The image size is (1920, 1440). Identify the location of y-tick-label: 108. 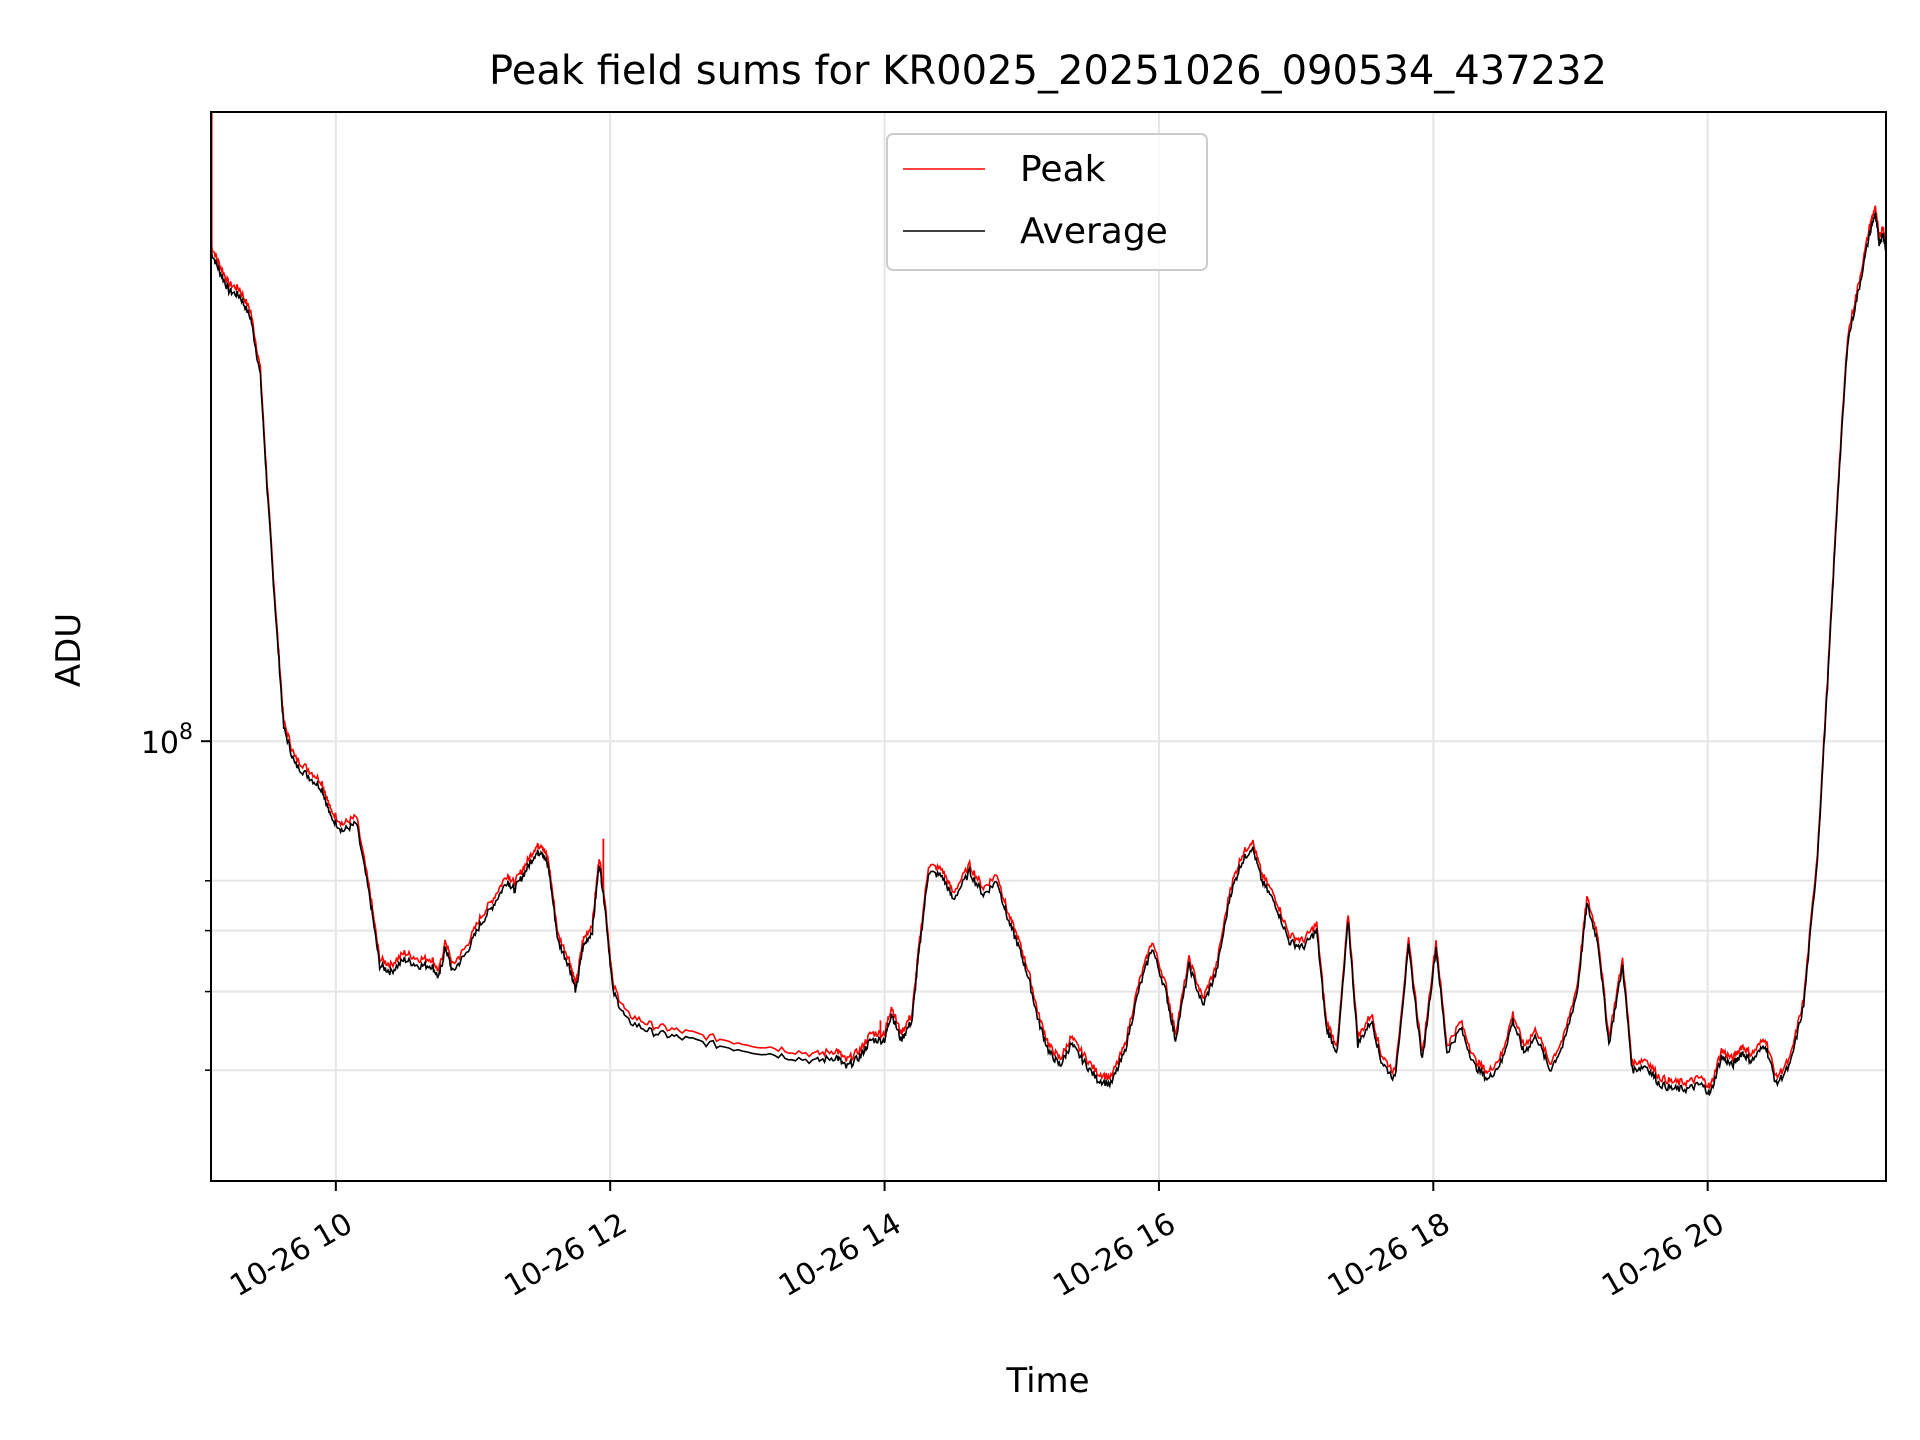
(167, 740).